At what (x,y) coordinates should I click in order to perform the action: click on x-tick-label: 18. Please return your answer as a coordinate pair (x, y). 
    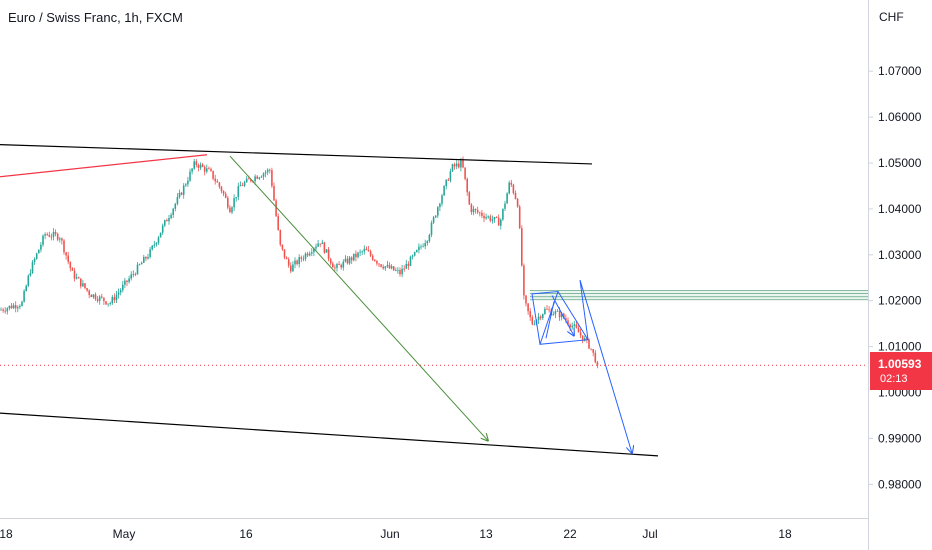
    Looking at the image, I should click on (6, 534).